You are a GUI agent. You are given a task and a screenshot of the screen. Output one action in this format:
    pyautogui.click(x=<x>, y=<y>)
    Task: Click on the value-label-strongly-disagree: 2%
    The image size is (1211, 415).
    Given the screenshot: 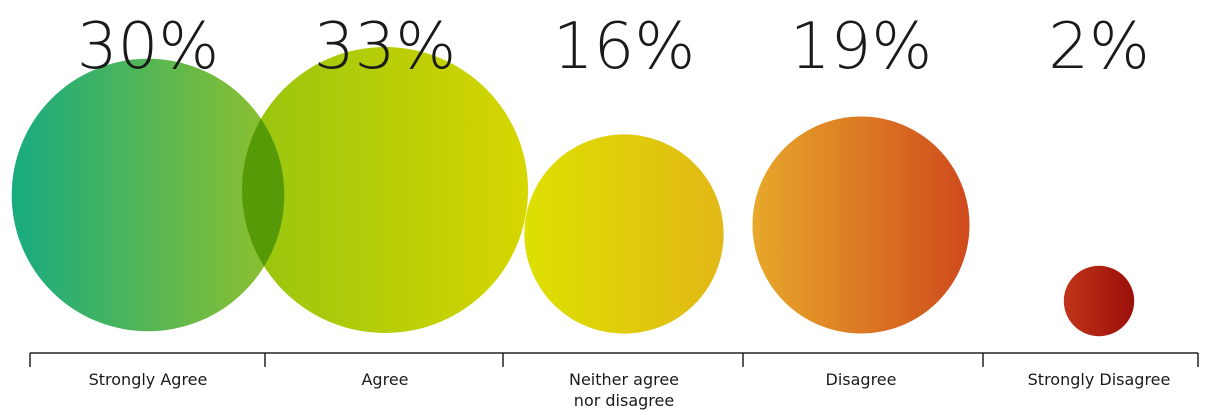 What is the action you would take?
    pyautogui.click(x=1099, y=47)
    